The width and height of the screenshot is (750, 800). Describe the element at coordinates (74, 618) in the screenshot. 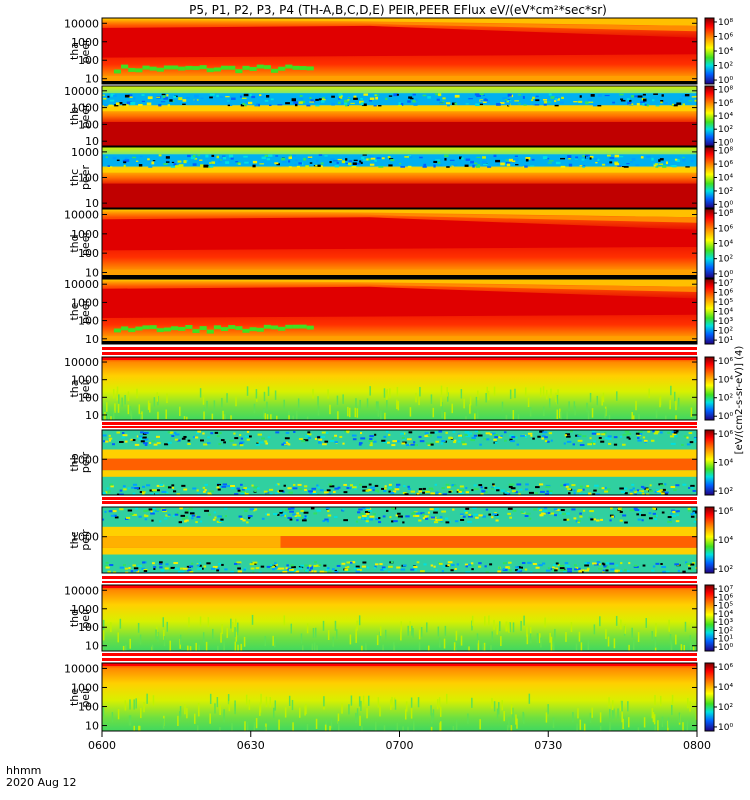

I see `panel-label-probe: thd` at that location.